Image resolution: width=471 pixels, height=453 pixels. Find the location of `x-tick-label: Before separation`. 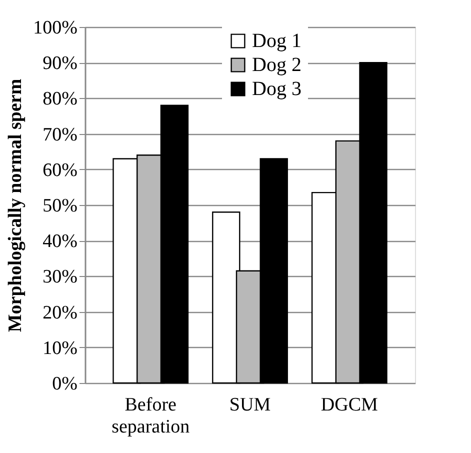

x-tick-label: Before separation is located at coordinates (151, 416).